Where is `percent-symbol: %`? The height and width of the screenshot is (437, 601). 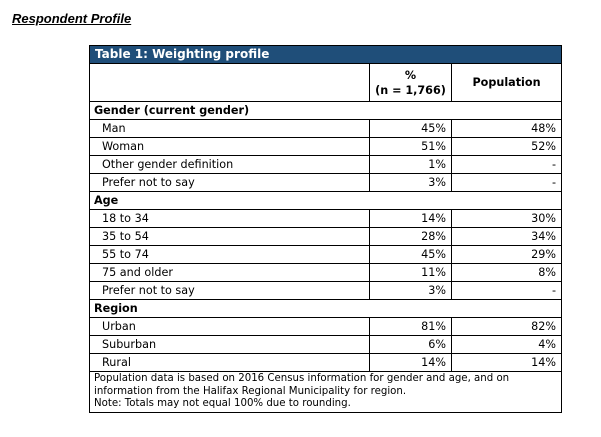 percent-symbol: % is located at coordinates (410, 75).